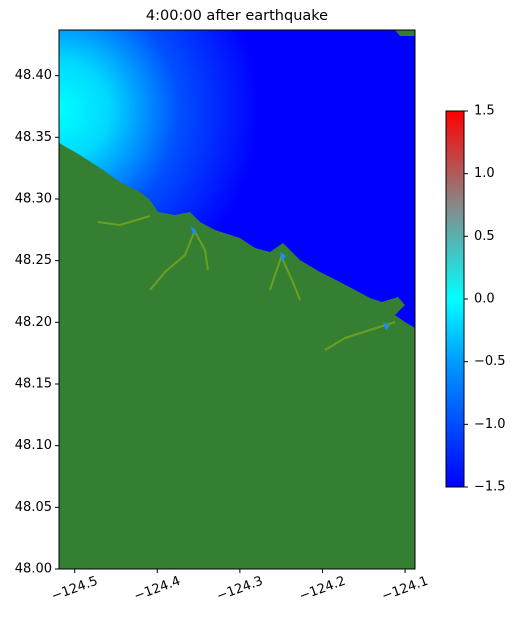  I want to click on colorbar-tick-label: −1.5, so click(490, 487).